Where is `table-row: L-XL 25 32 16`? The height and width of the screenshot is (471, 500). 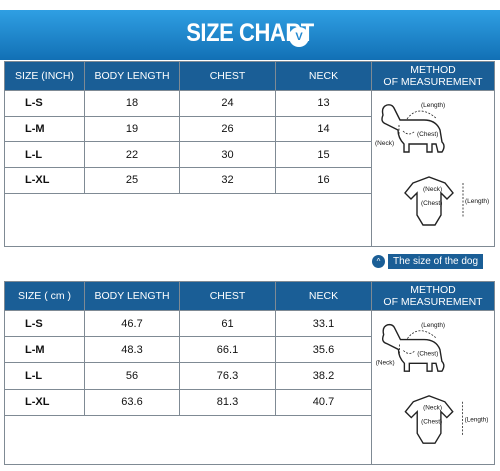 table-row: L-XL 25 32 16 is located at coordinates (249, 180).